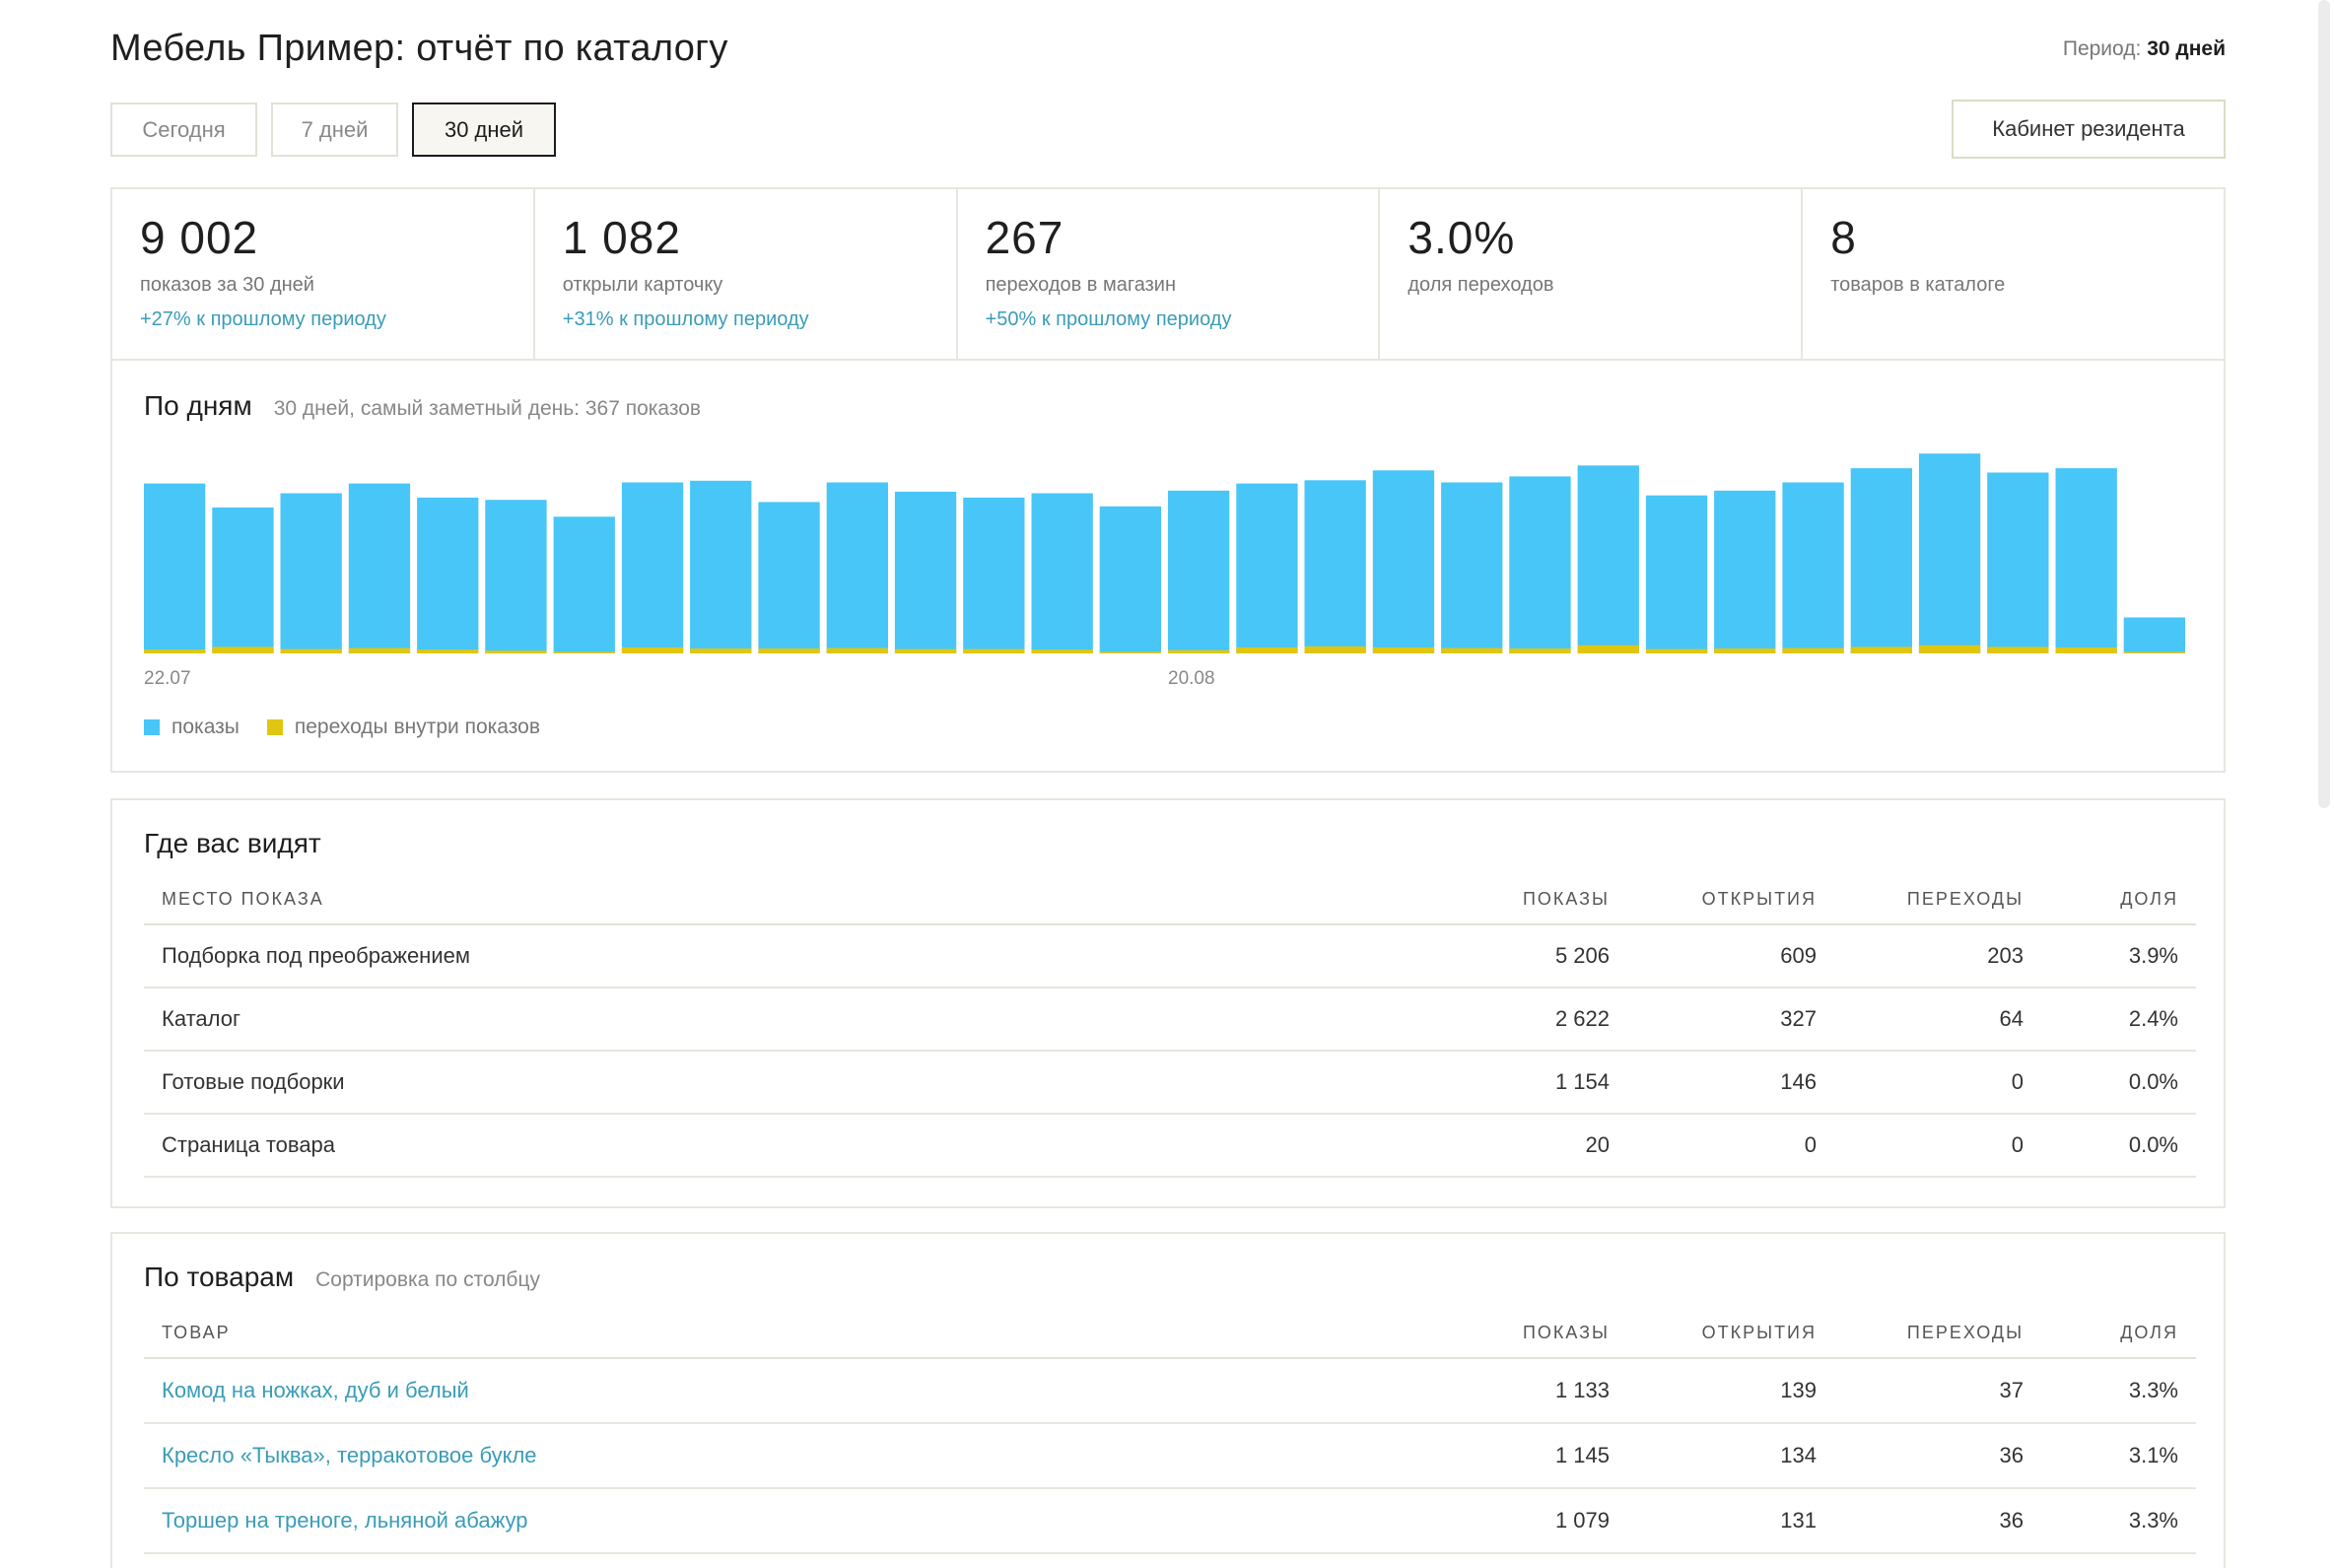 The image size is (2334, 1568). What do you see at coordinates (198, 405) in the screenshot?
I see `chart-title: По дням` at bounding box center [198, 405].